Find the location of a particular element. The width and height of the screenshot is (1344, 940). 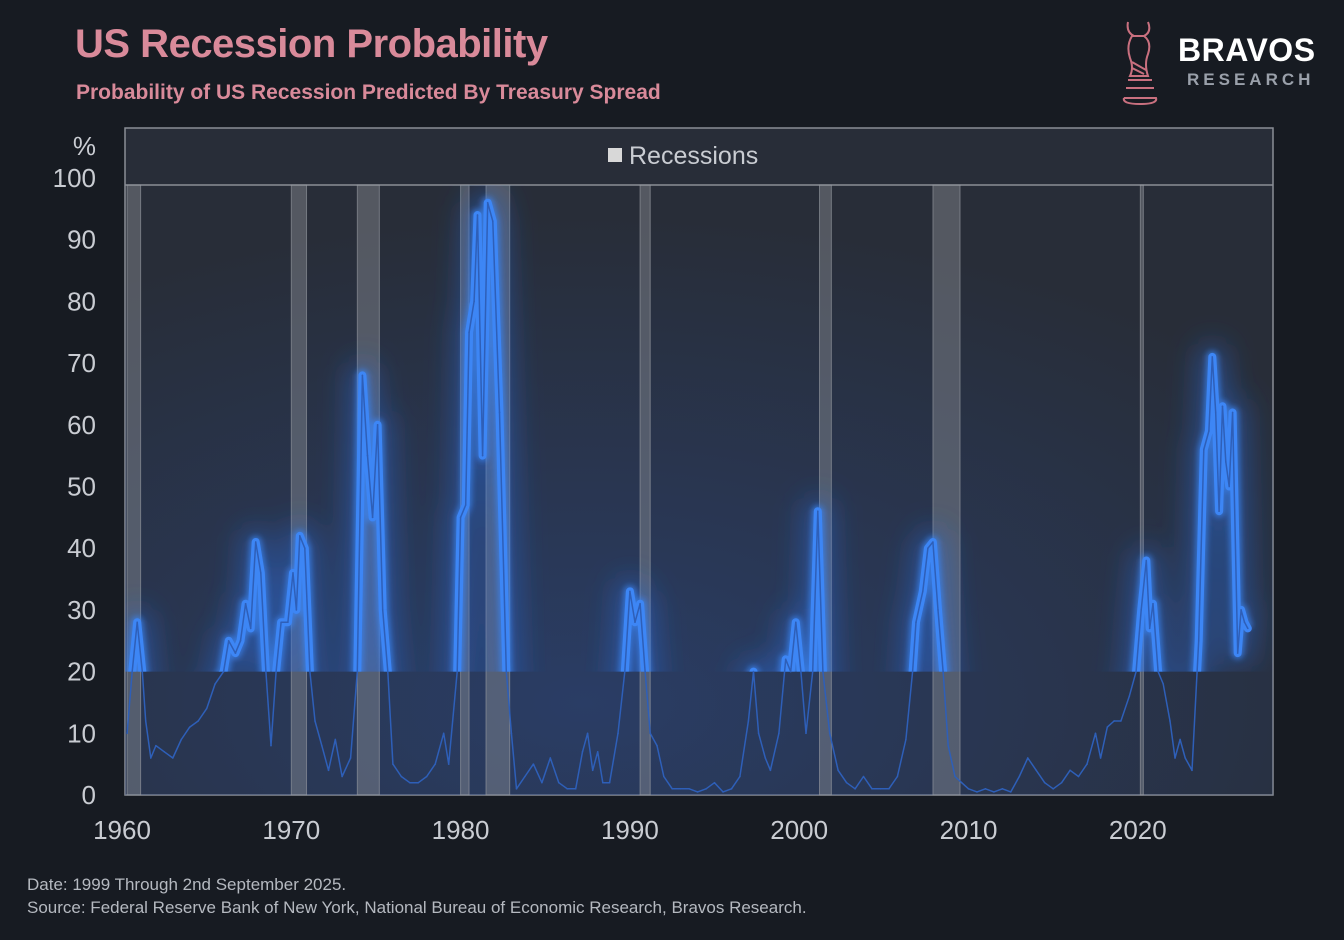

chart-title: US Recession Probability is located at coordinates (311, 44).